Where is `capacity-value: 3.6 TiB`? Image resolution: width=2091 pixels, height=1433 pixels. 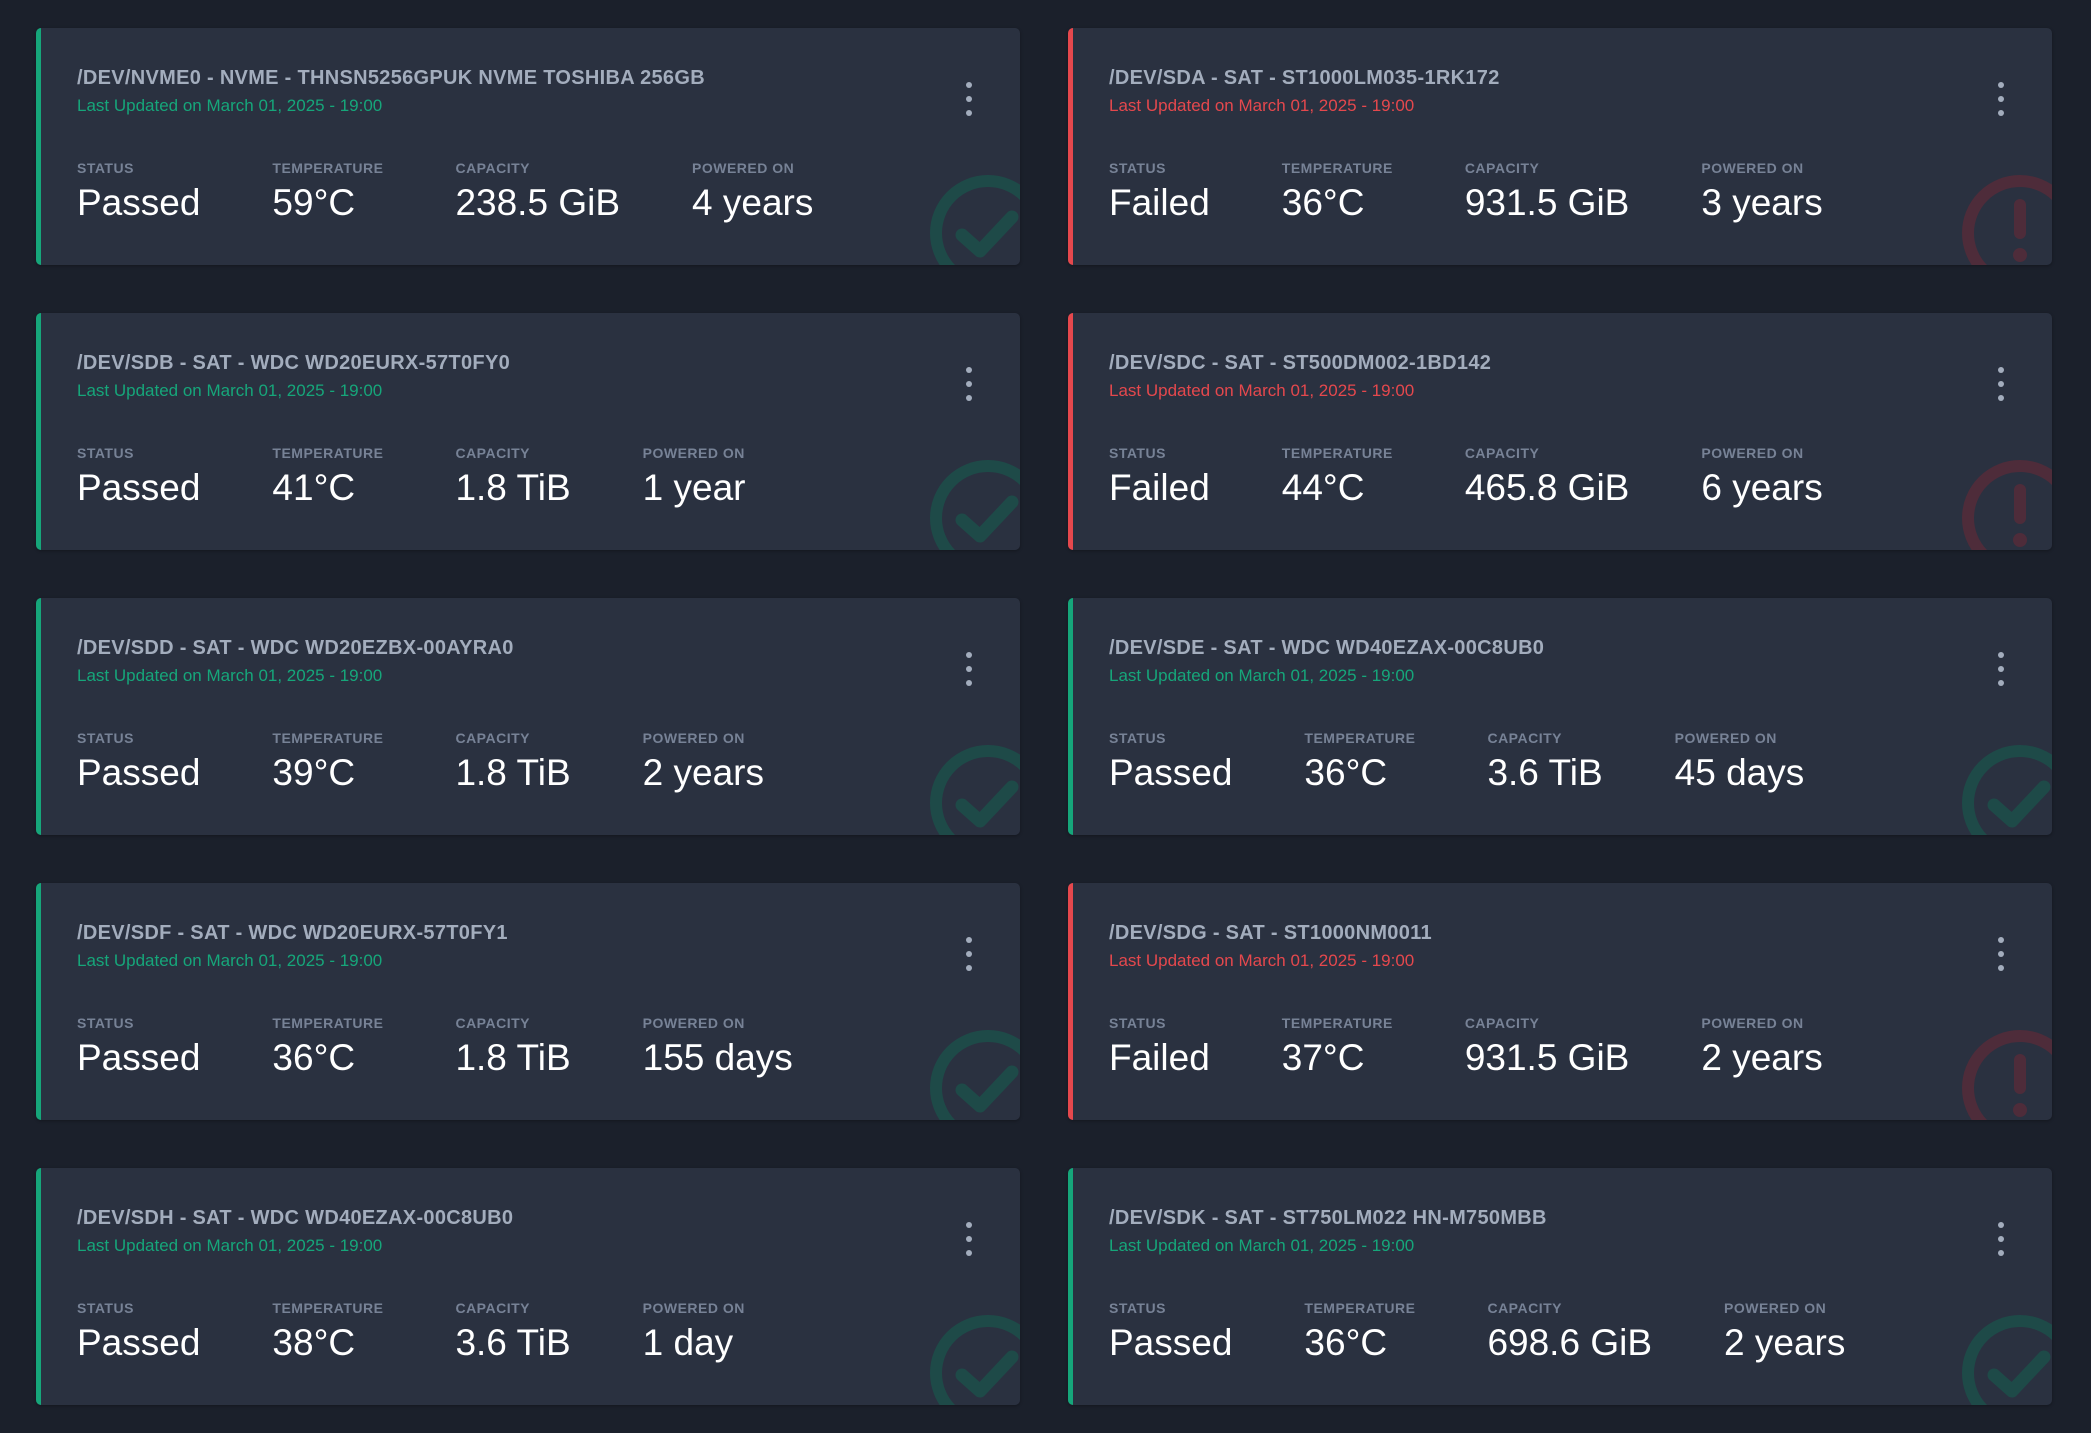 capacity-value: 3.6 TiB is located at coordinates (1545, 772).